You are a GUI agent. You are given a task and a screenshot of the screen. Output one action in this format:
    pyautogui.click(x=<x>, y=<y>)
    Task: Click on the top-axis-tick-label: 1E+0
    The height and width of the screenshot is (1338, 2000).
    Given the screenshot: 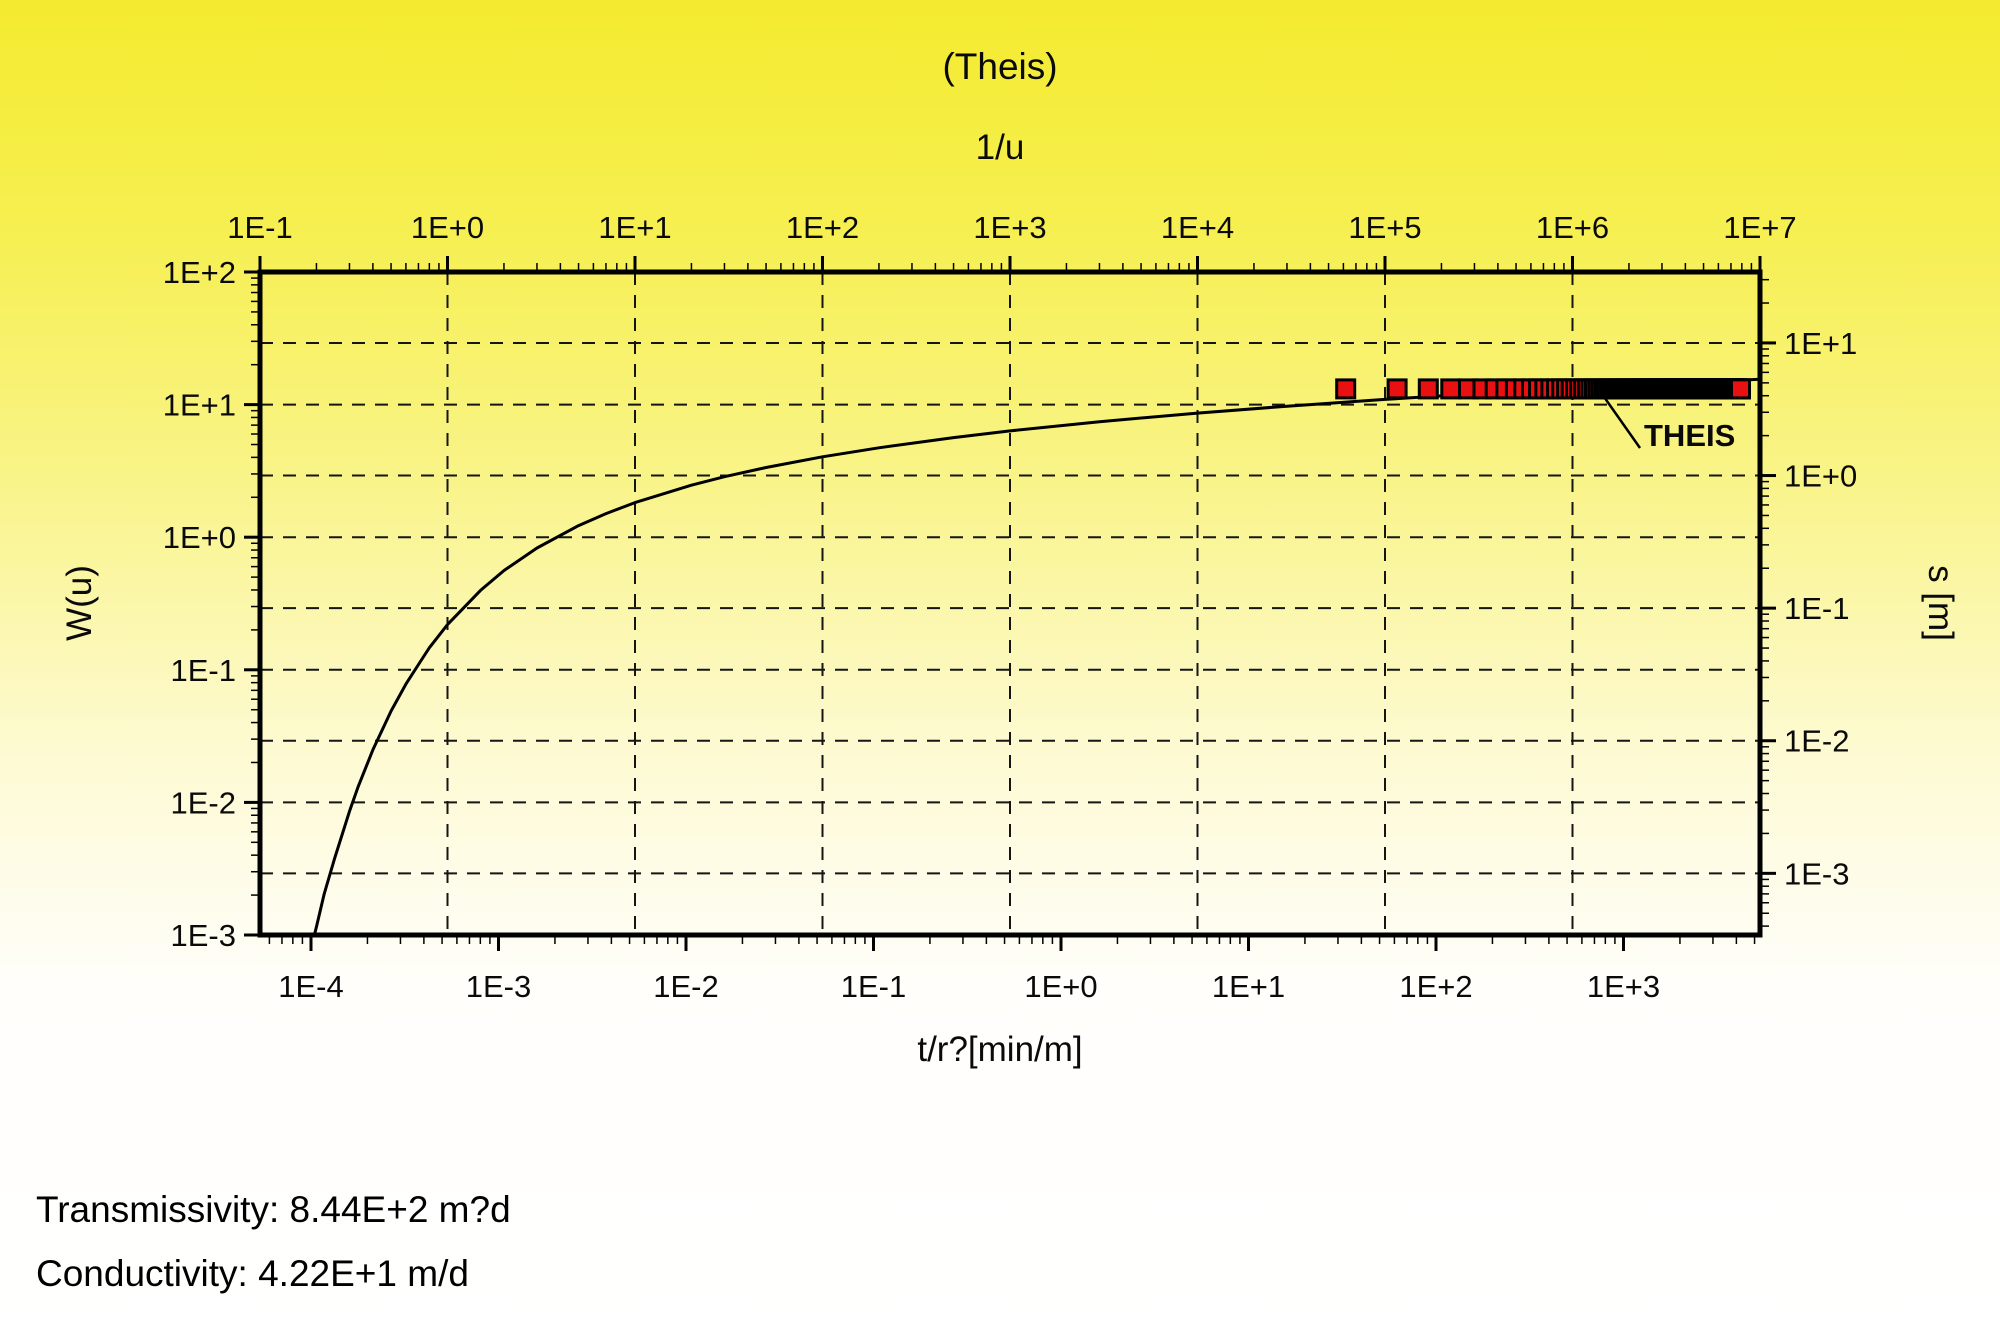 What is the action you would take?
    pyautogui.click(x=447, y=227)
    